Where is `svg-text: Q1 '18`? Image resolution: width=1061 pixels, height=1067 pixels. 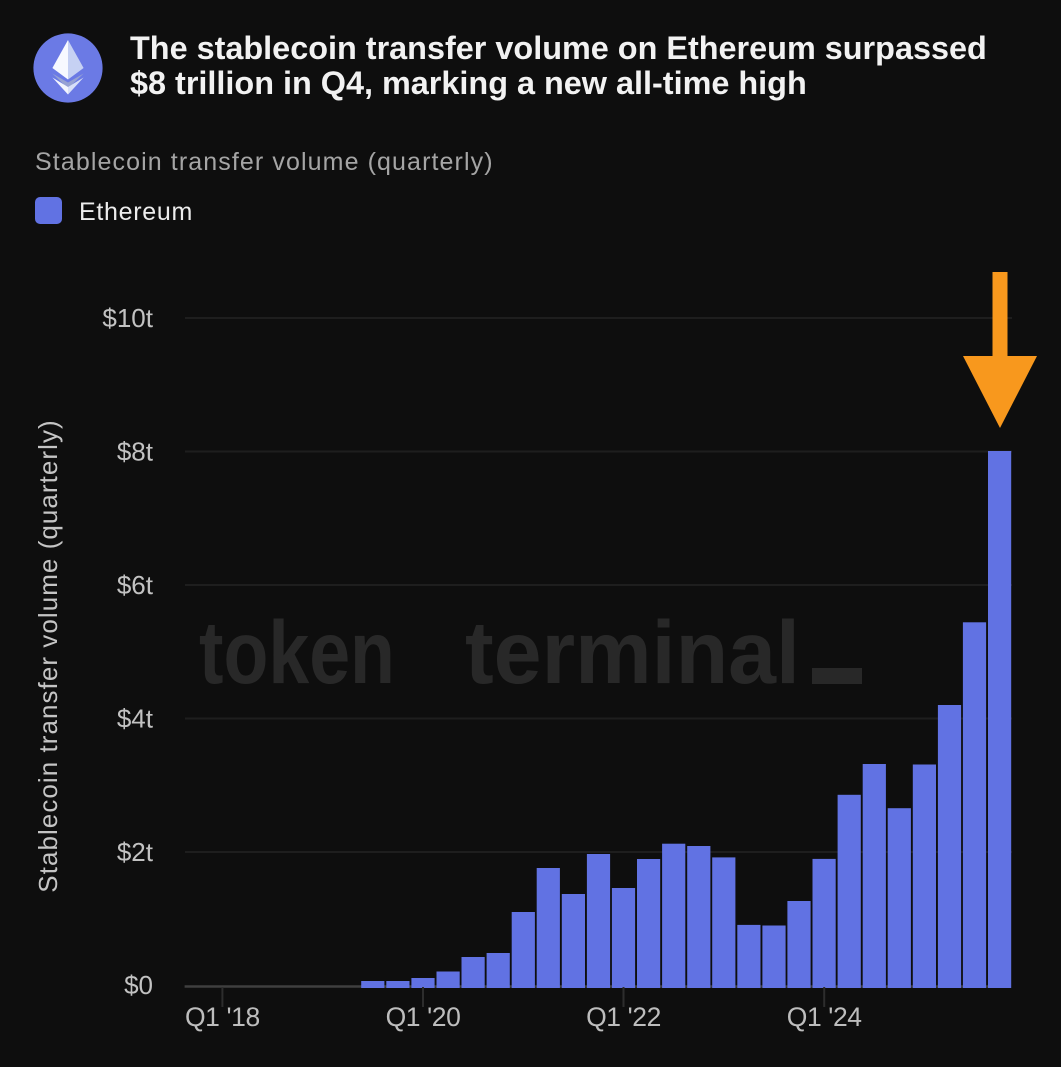 svg-text: Q1 '18 is located at coordinates (222, 1017).